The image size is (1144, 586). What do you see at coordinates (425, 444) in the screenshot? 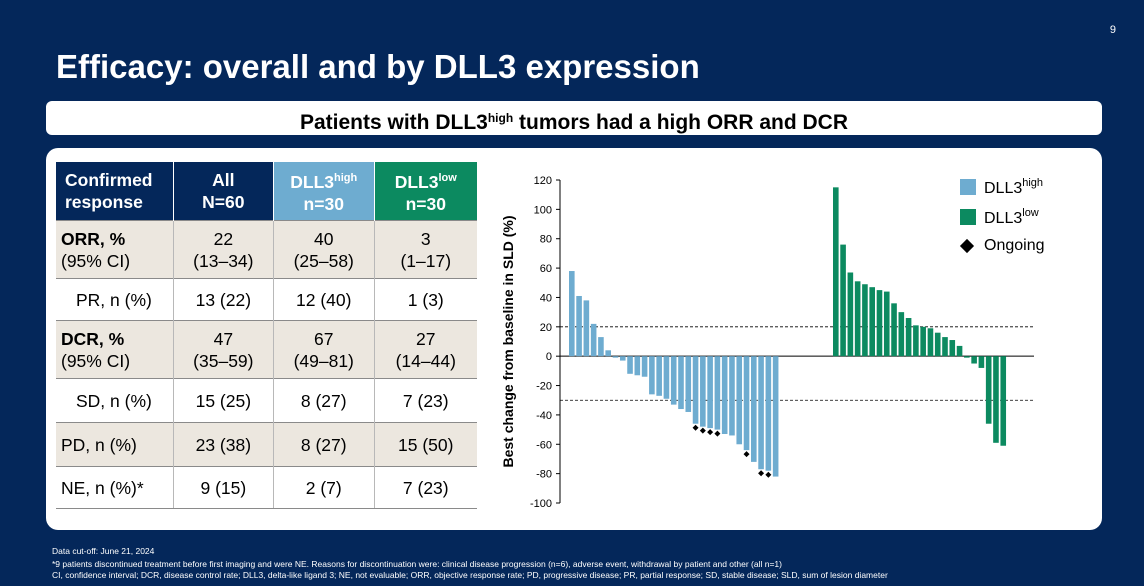
I see `cell-low: 15 (50)` at bounding box center [425, 444].